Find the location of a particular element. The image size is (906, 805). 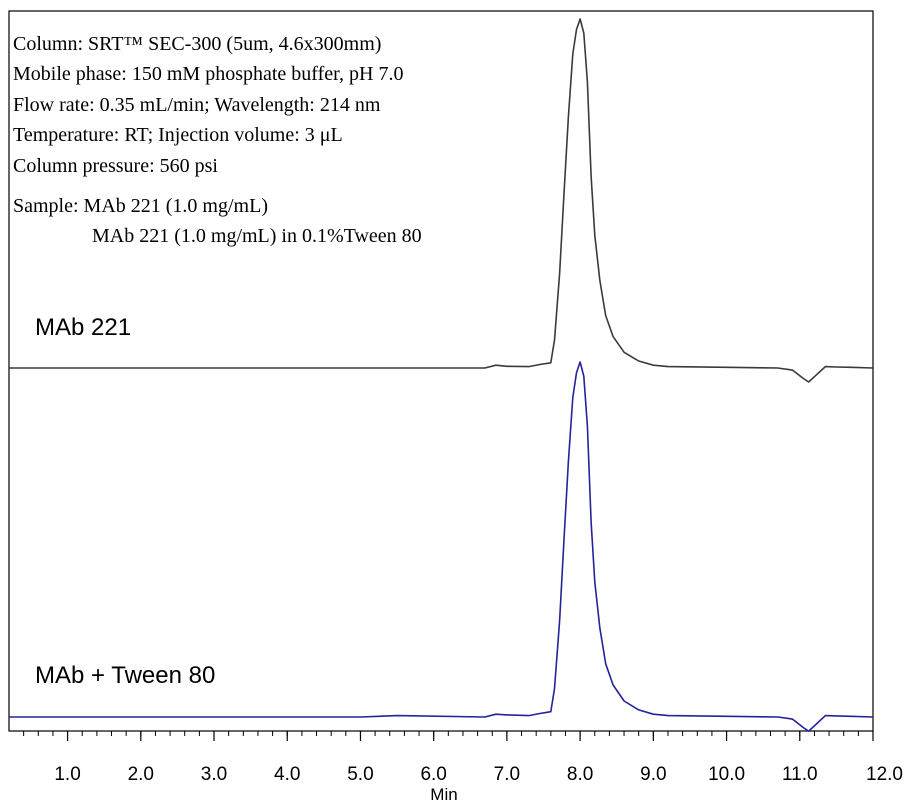

series-label-mab-221: MAb 221 is located at coordinates (83, 327).